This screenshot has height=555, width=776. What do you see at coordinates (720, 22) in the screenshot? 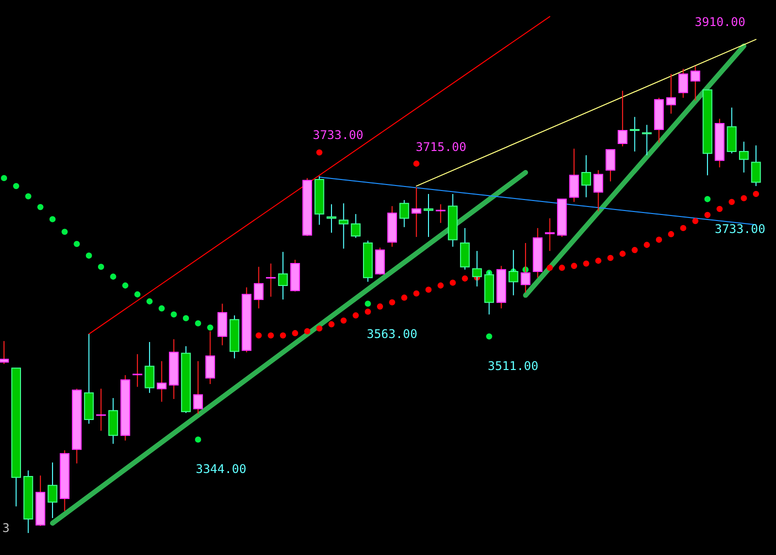
I see `text: 3910.00` at bounding box center [720, 22].